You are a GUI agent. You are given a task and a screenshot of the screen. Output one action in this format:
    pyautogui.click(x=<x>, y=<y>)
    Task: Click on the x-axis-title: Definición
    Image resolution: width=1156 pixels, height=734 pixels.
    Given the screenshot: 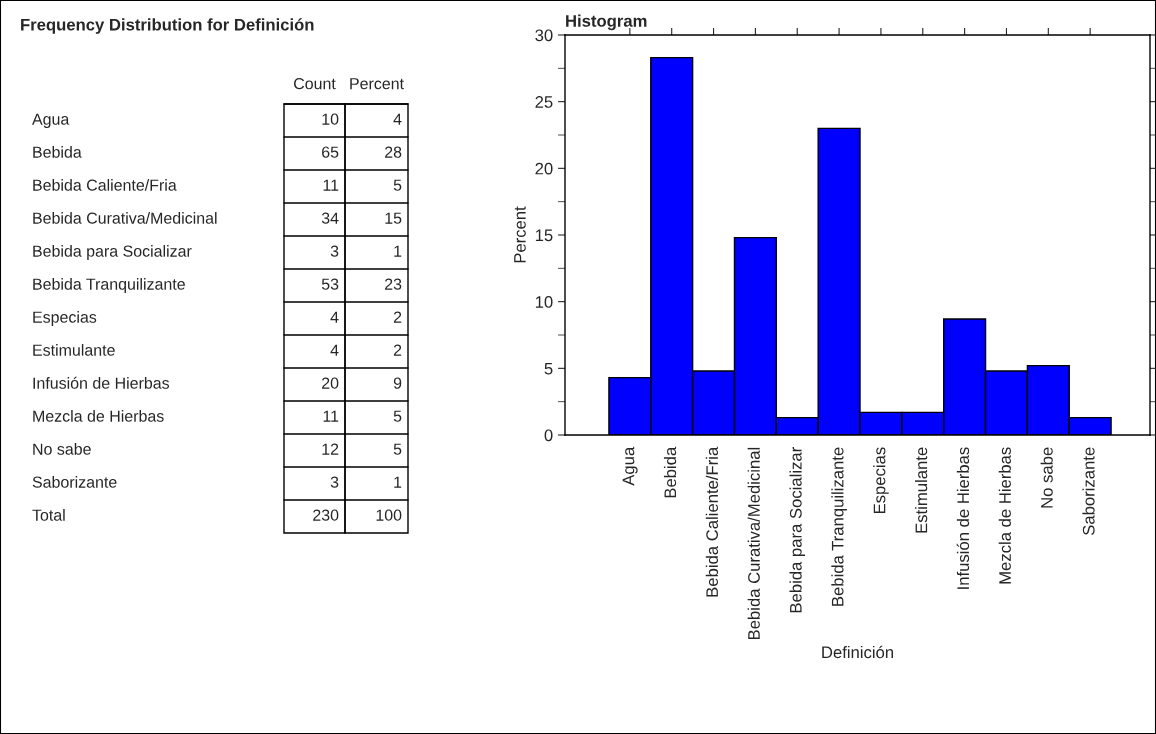 What is the action you would take?
    pyautogui.click(x=858, y=652)
    